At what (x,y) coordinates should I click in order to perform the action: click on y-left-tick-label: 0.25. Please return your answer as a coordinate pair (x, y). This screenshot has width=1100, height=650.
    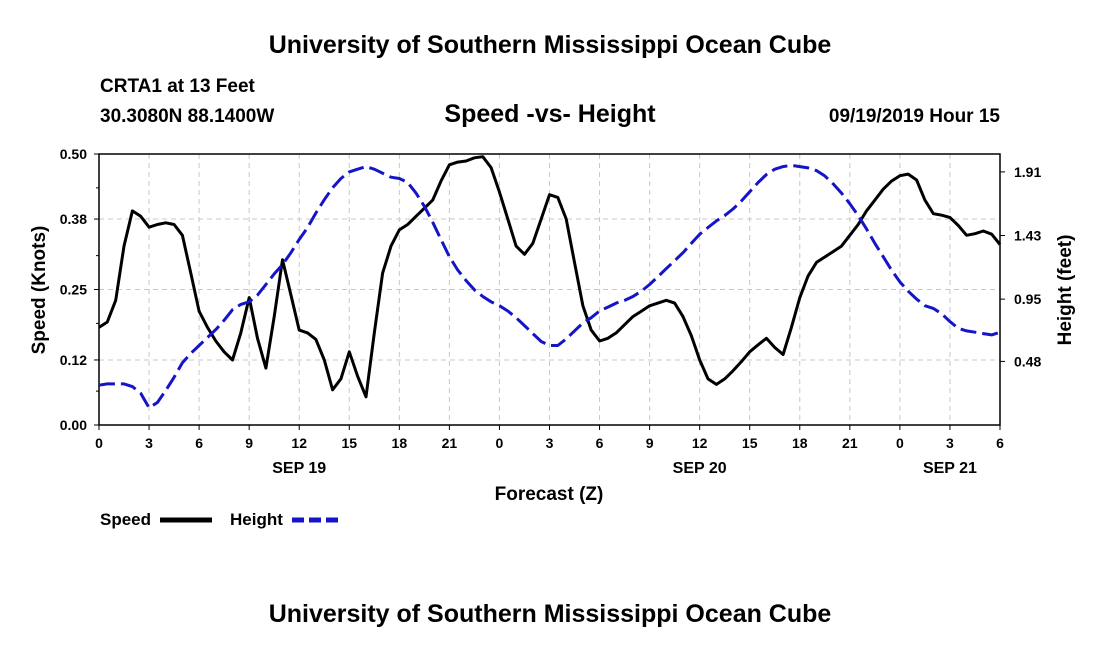
    Looking at the image, I should click on (73, 290).